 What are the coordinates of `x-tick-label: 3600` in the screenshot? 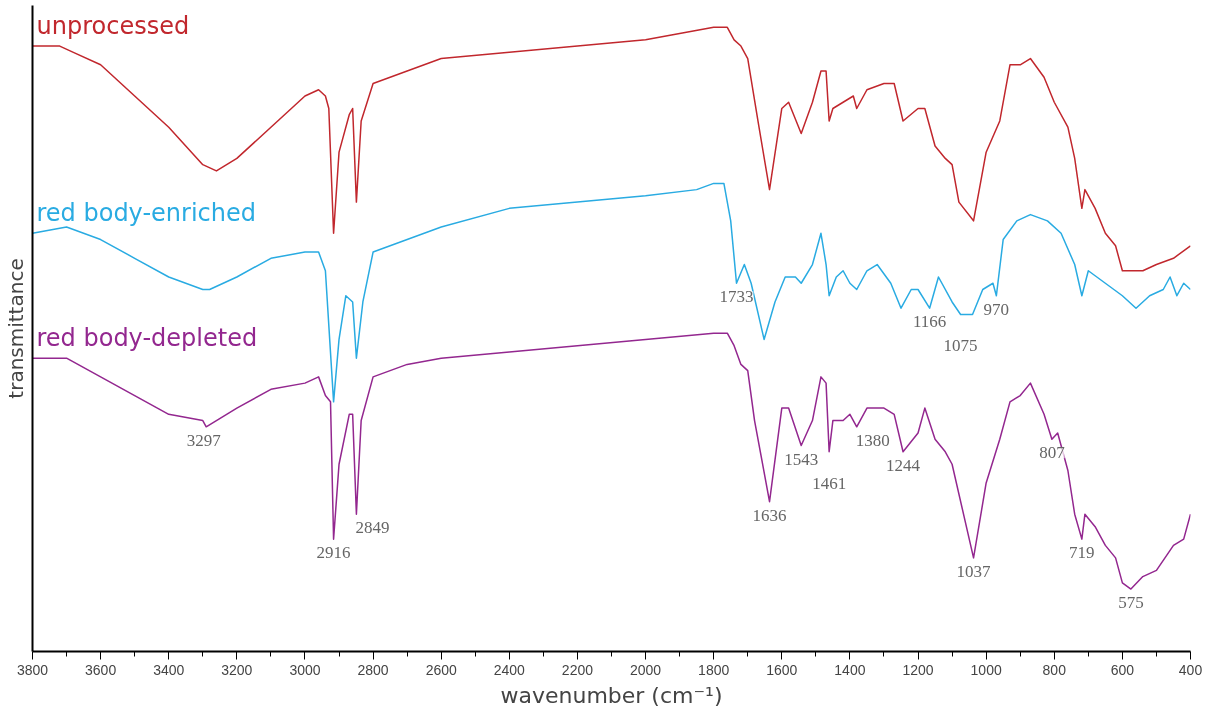 It's located at (101, 669).